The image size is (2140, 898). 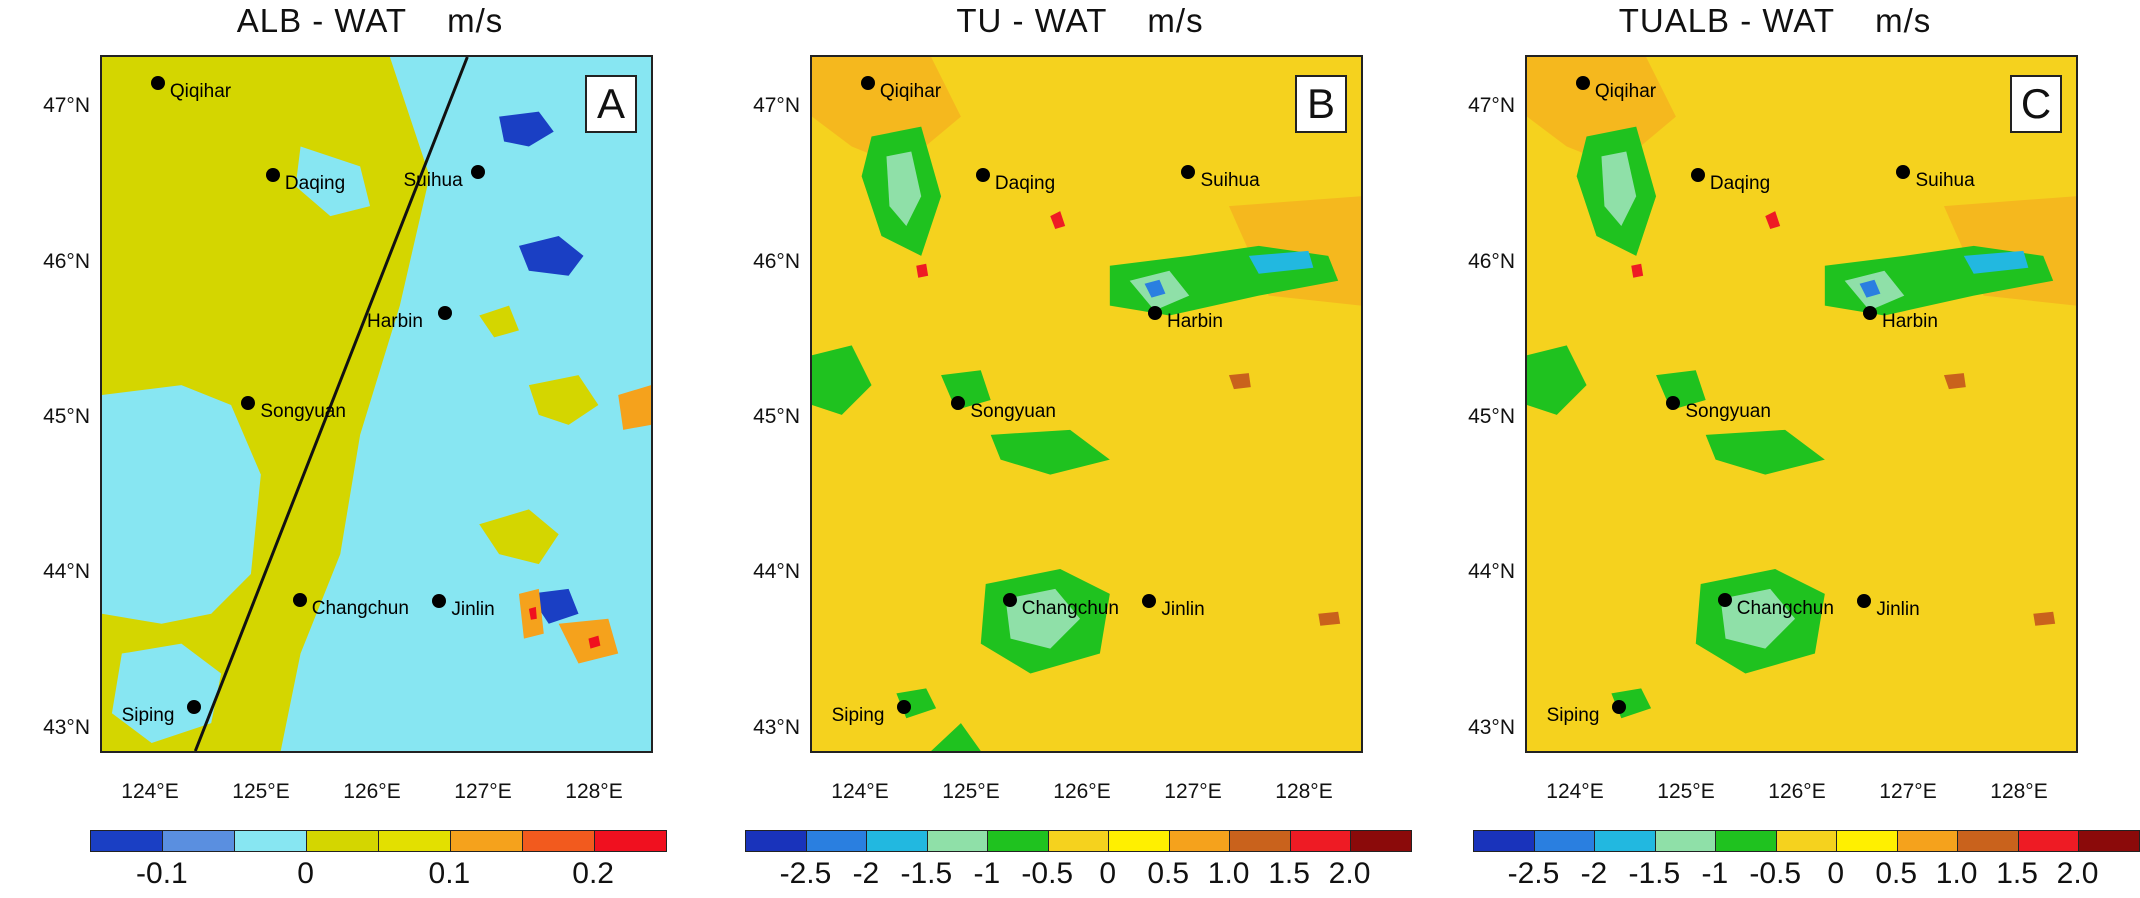 What do you see at coordinates (1080, 20) in the screenshot?
I see `panel-title: TU - WAT m/s` at bounding box center [1080, 20].